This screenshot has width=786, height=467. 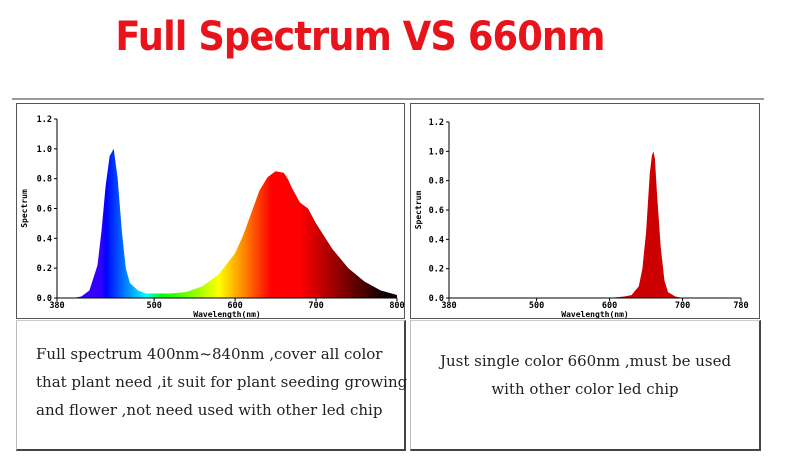 I want to click on page-title: Full Spectrum VS 660nm, so click(x=360, y=37).